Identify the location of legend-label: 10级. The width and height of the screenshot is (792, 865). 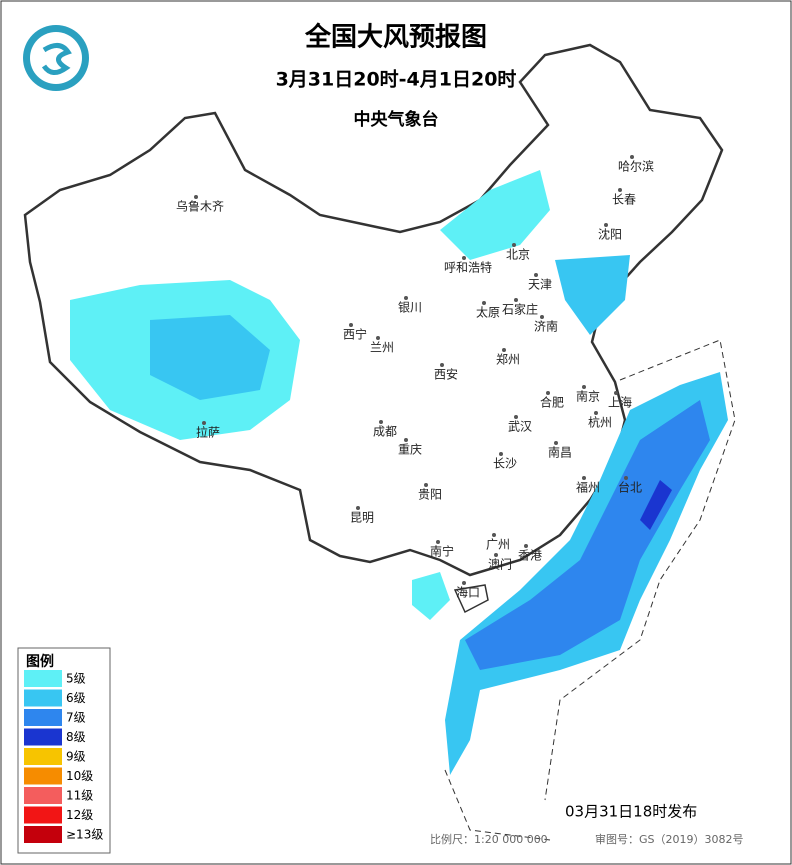
(79, 776).